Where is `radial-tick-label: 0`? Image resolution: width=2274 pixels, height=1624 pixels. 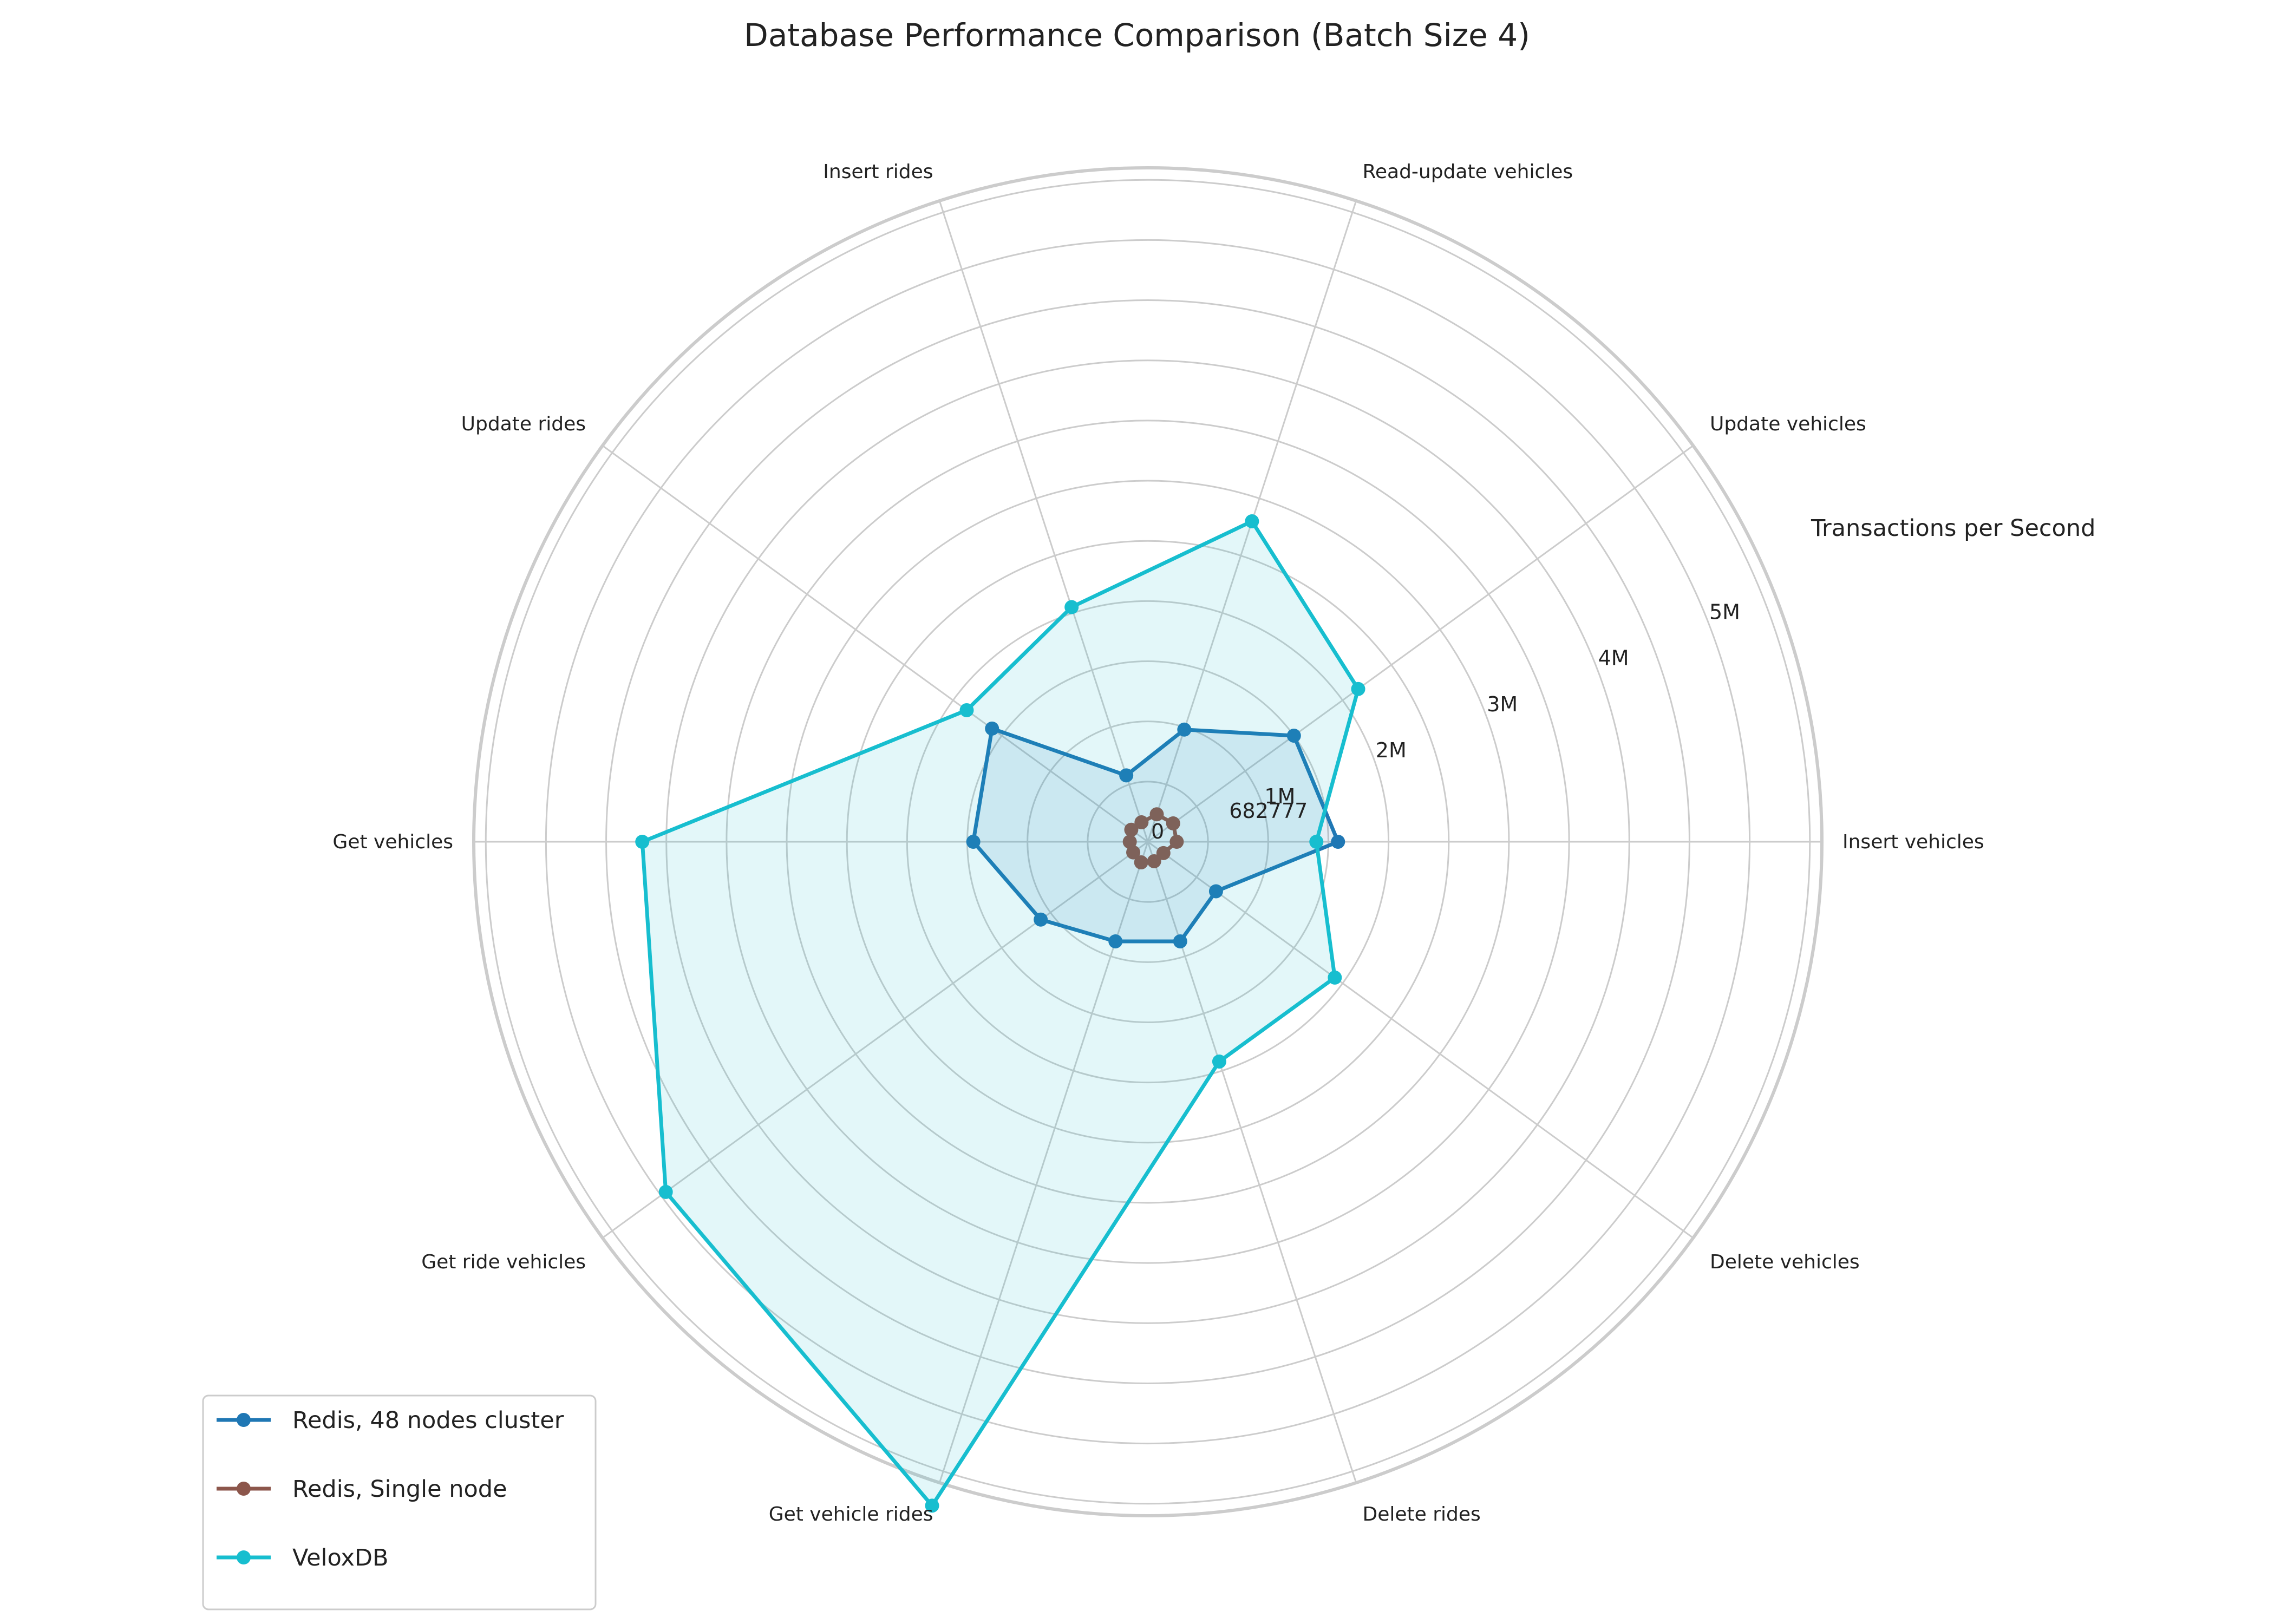 radial-tick-label: 0 is located at coordinates (1158, 831).